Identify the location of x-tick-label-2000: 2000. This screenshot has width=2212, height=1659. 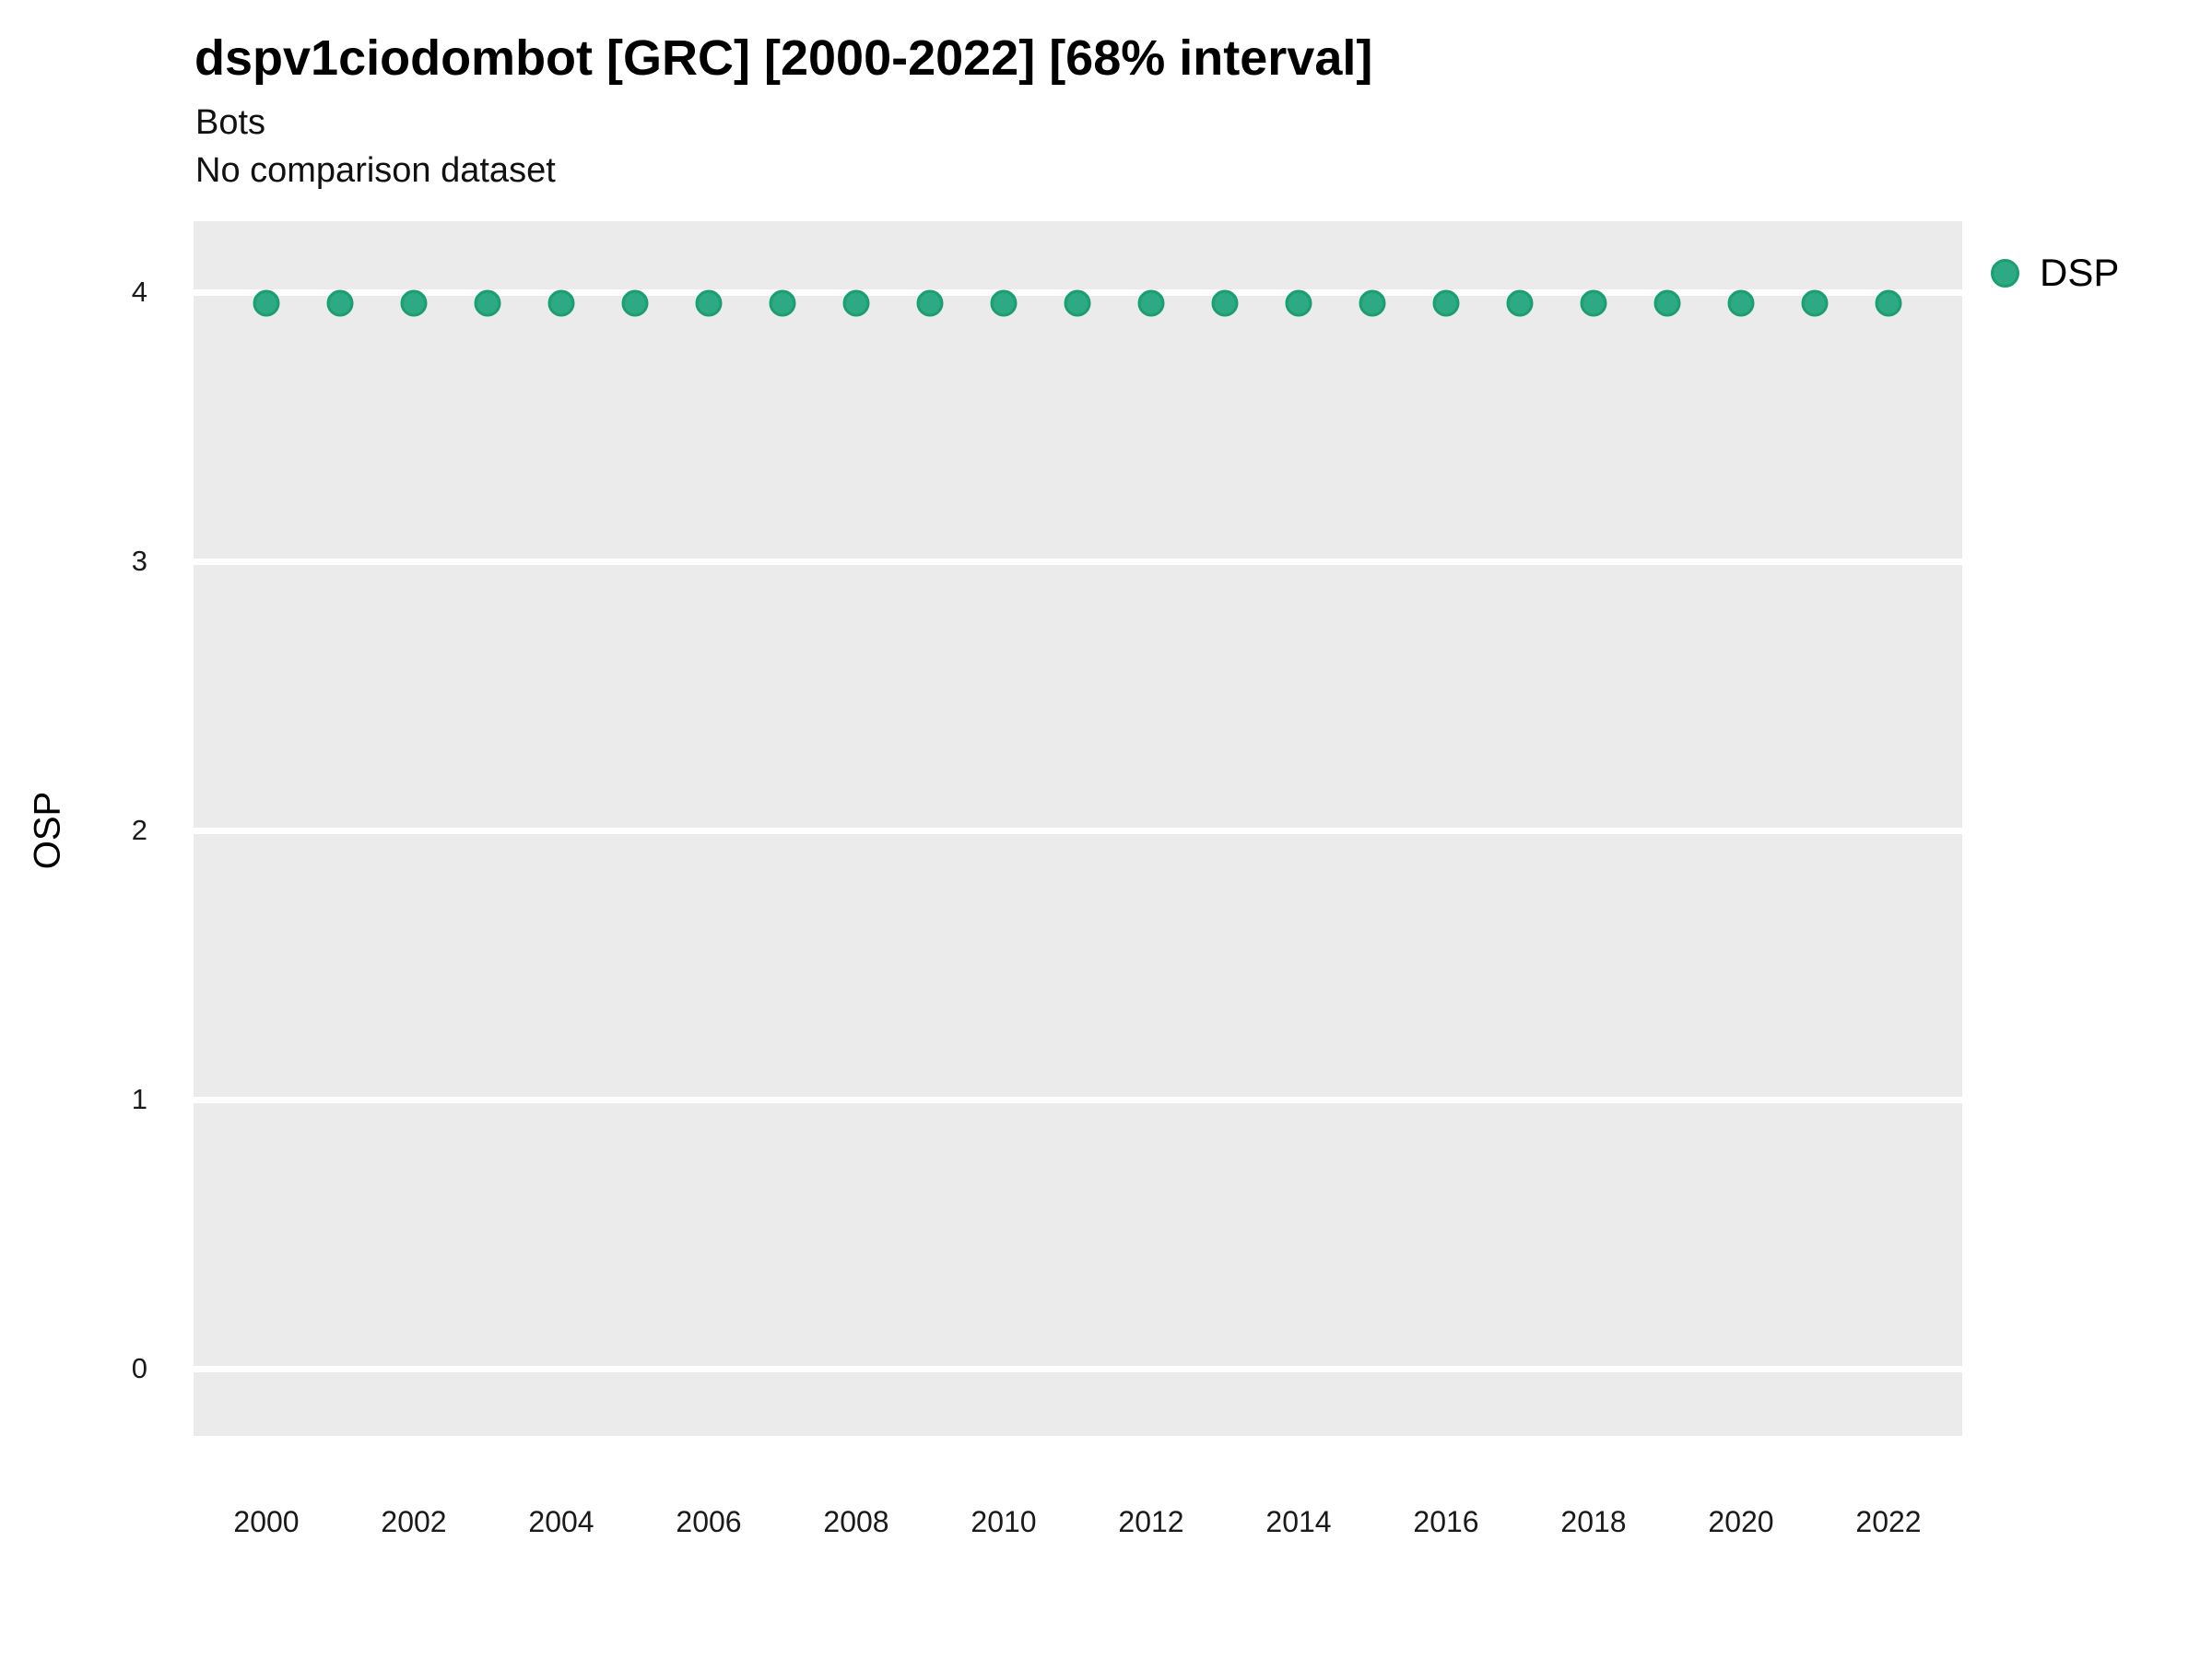
(266, 1521).